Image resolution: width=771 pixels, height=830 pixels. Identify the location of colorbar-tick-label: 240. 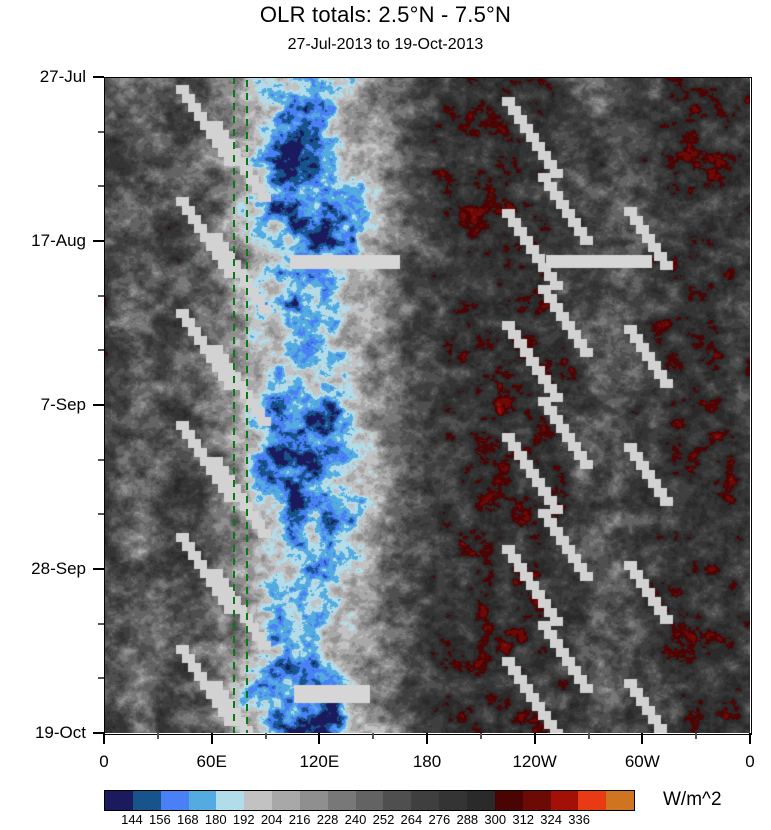
(355, 819).